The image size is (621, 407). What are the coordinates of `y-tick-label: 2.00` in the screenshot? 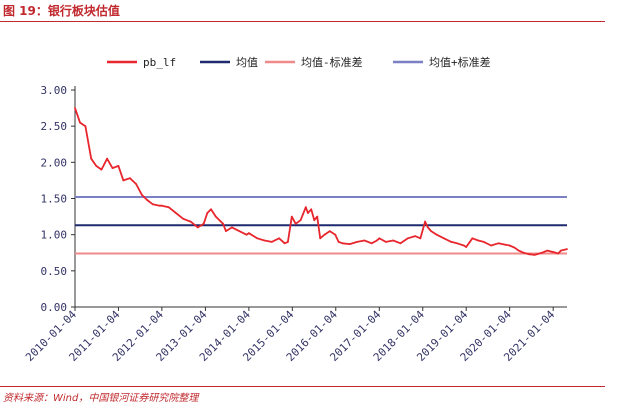 It's located at (54, 162).